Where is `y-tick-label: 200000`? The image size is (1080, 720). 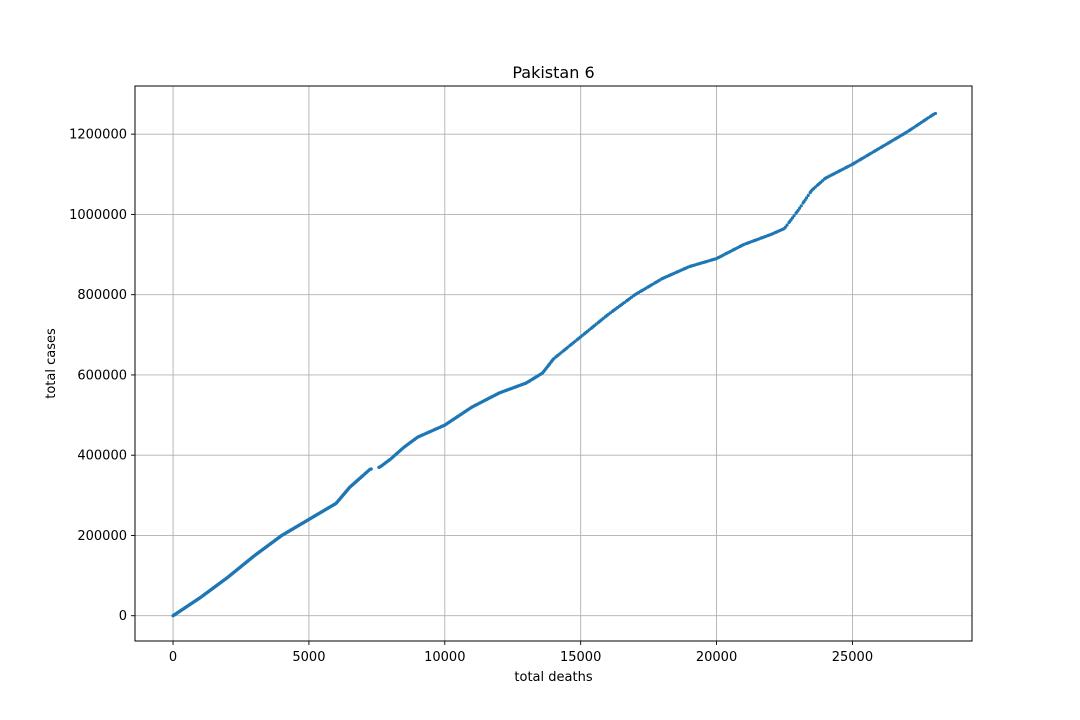
y-tick-label: 200000 is located at coordinates (102, 536).